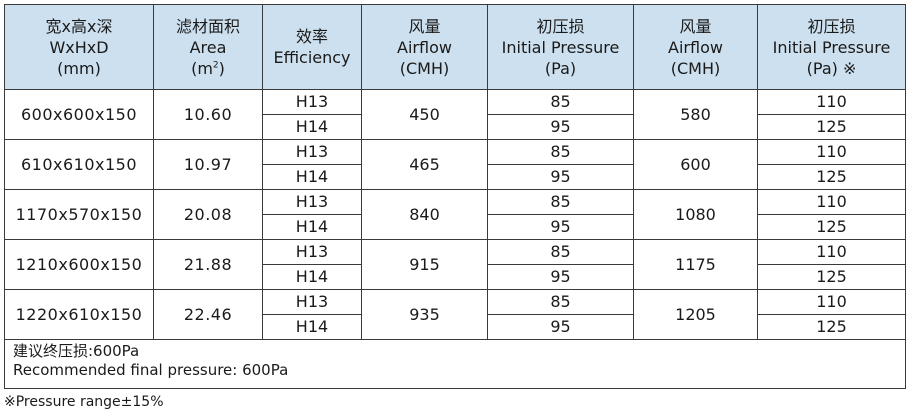 The image size is (910, 412). Describe the element at coordinates (76, 351) in the screenshot. I see `final-pressure-note-cn: 建议终压损:600Pa` at that location.